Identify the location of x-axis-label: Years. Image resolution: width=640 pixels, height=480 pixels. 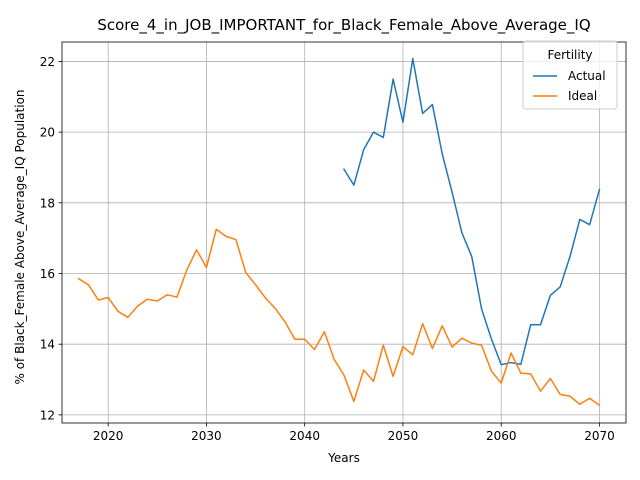
(343, 458).